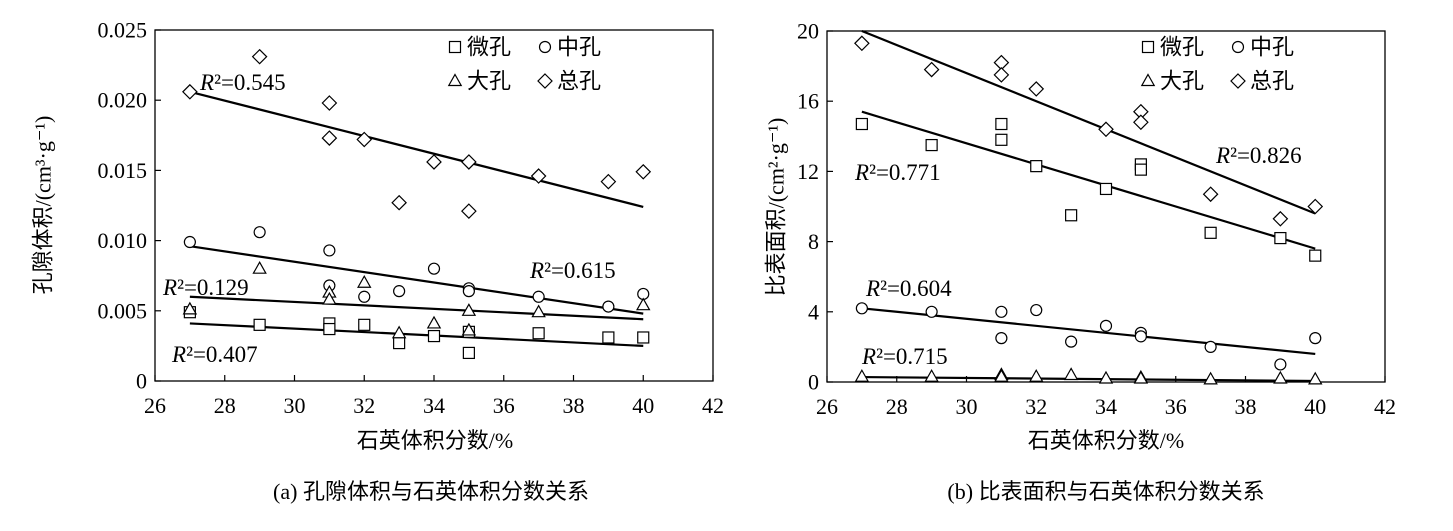  Describe the element at coordinates (416, 308) in the screenshot. I see `trendline-macropore` at that location.